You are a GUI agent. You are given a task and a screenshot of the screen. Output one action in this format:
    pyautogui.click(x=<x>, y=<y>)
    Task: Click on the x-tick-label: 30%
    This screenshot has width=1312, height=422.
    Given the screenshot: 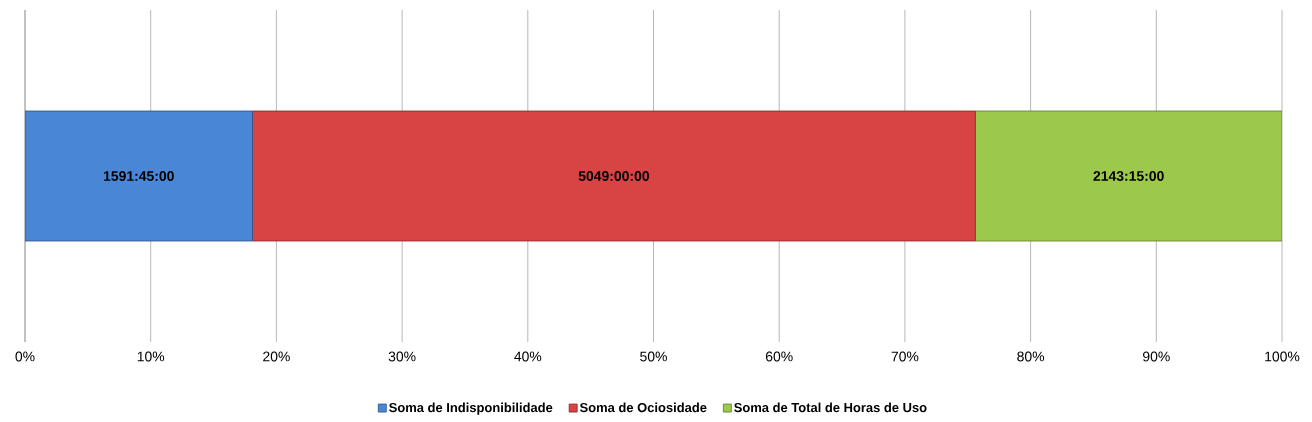 What is the action you would take?
    pyautogui.click(x=402, y=356)
    